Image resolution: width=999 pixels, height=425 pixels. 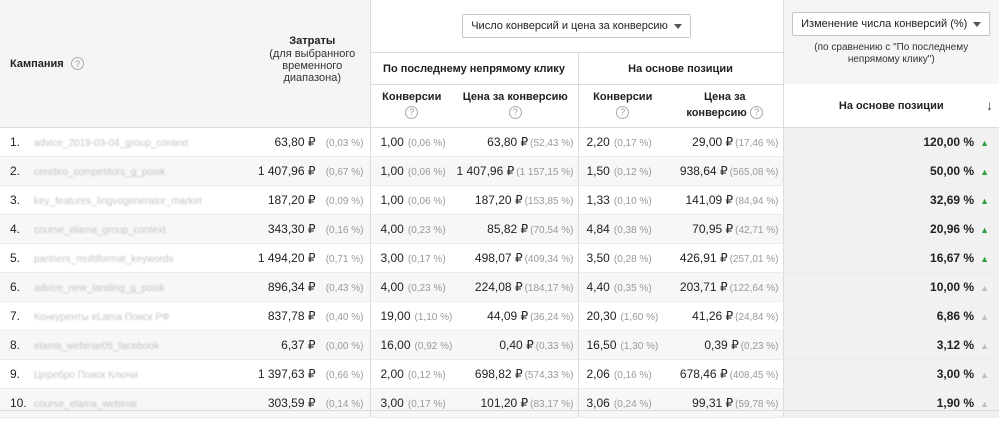 I want to click on campaign-cell: 10. course_elama_webinar, so click(x=127, y=403).